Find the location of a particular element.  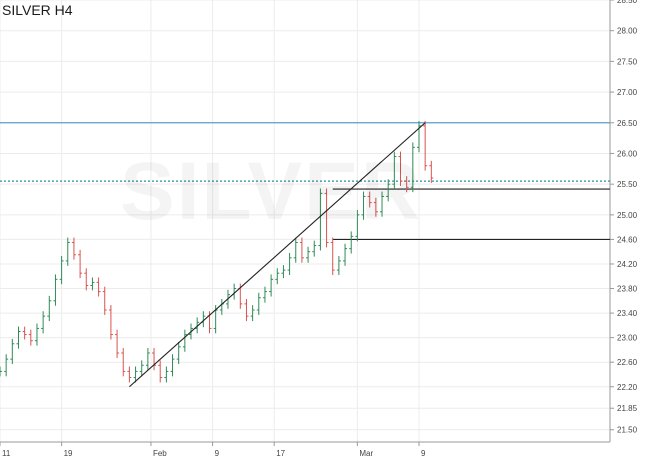

x-tick-label: Mar is located at coordinates (366, 453).